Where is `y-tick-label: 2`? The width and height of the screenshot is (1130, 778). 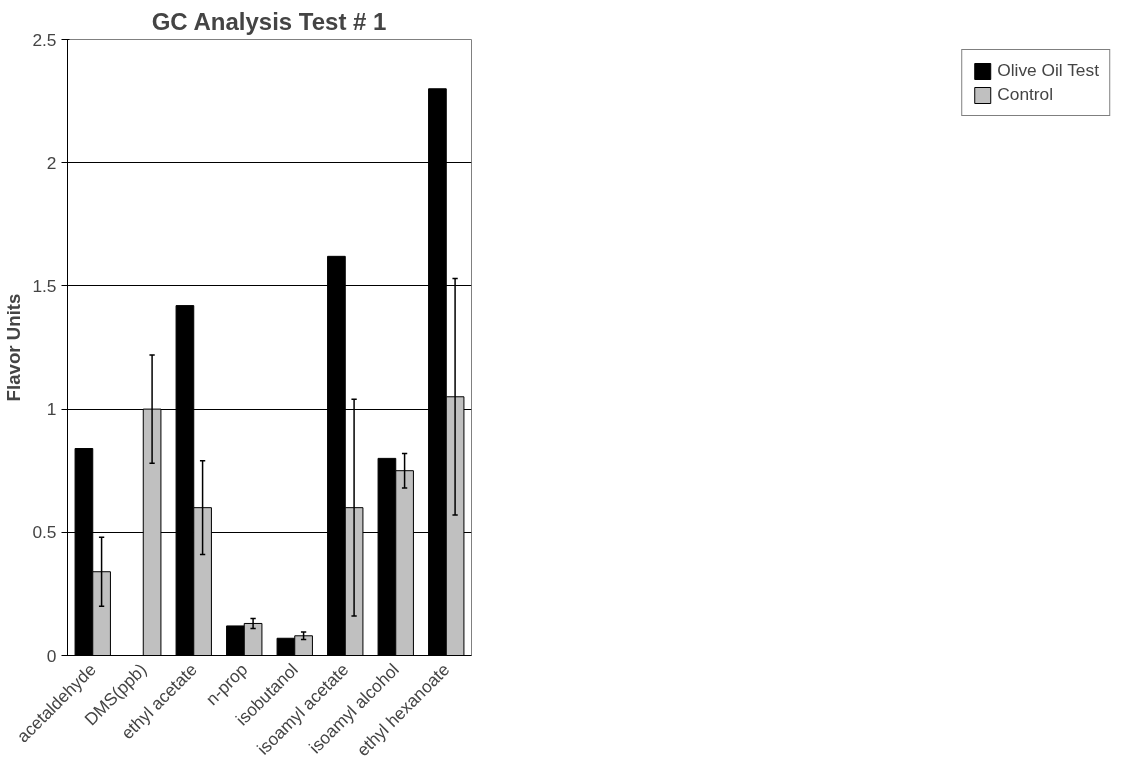 y-tick-label: 2 is located at coordinates (51, 162).